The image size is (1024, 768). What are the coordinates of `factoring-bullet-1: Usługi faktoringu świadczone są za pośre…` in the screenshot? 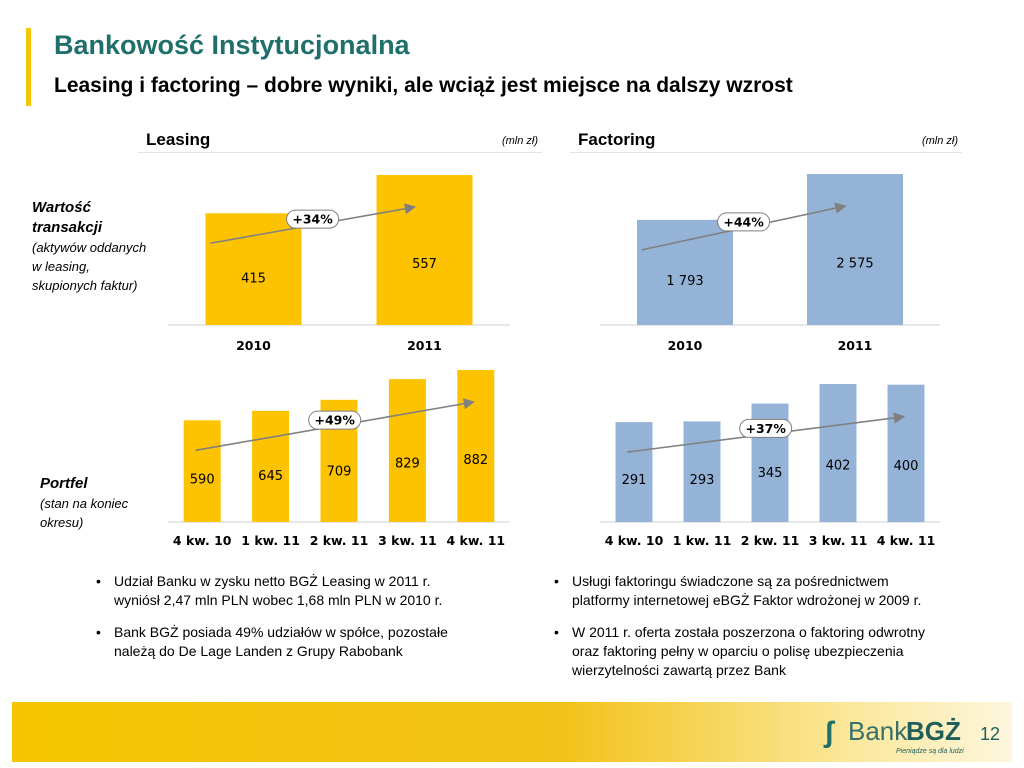 It's located at (785, 591).